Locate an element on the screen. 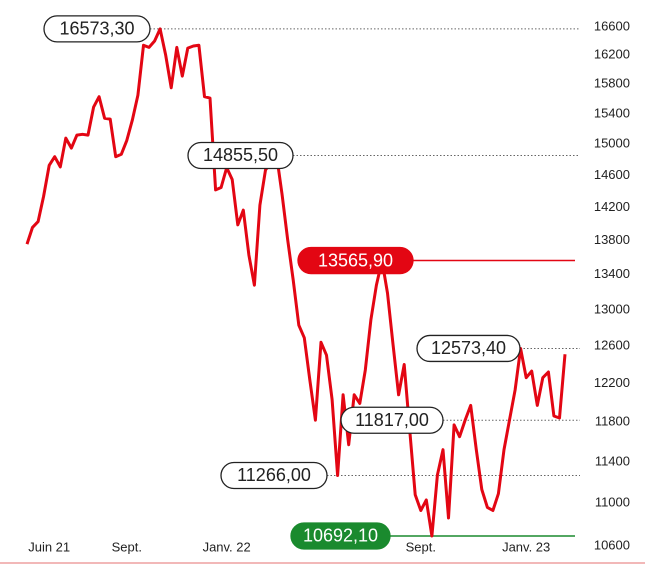 This screenshot has height=565, width=645. y-tick-label: 13400 is located at coordinates (612, 273).